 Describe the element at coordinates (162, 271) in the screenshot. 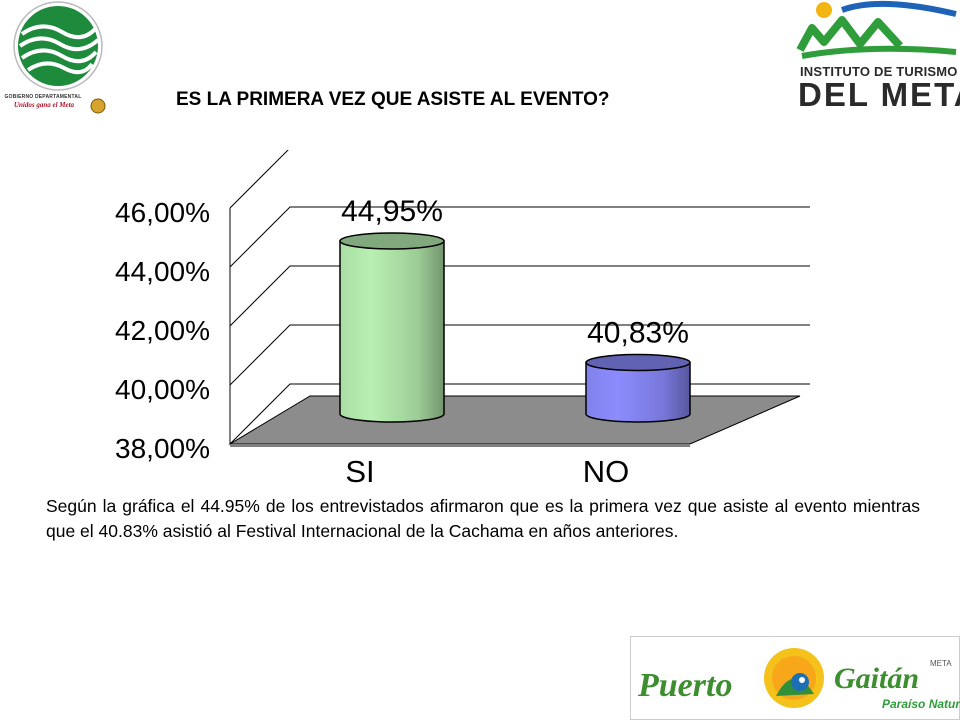

I see `y-tick-label: 44,00%` at that location.